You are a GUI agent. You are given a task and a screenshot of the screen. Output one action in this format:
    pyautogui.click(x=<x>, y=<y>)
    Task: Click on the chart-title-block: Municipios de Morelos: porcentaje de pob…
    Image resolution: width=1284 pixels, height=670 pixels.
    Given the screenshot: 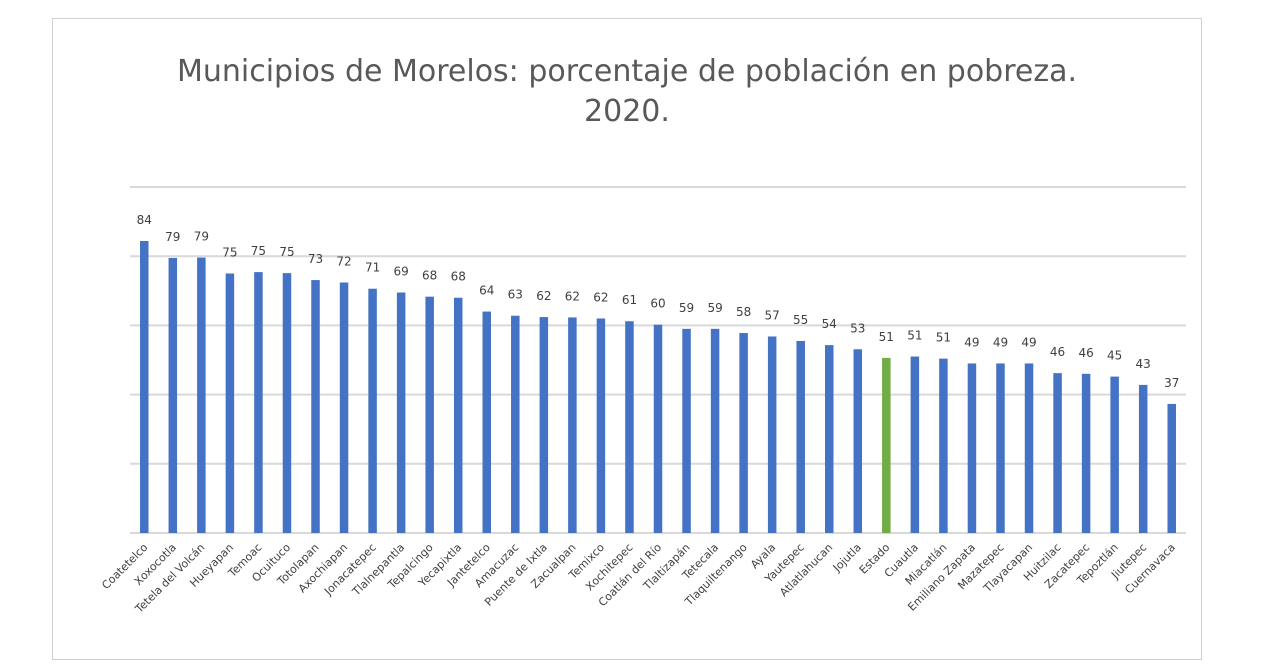 What is the action you would take?
    pyautogui.click(x=627, y=92)
    